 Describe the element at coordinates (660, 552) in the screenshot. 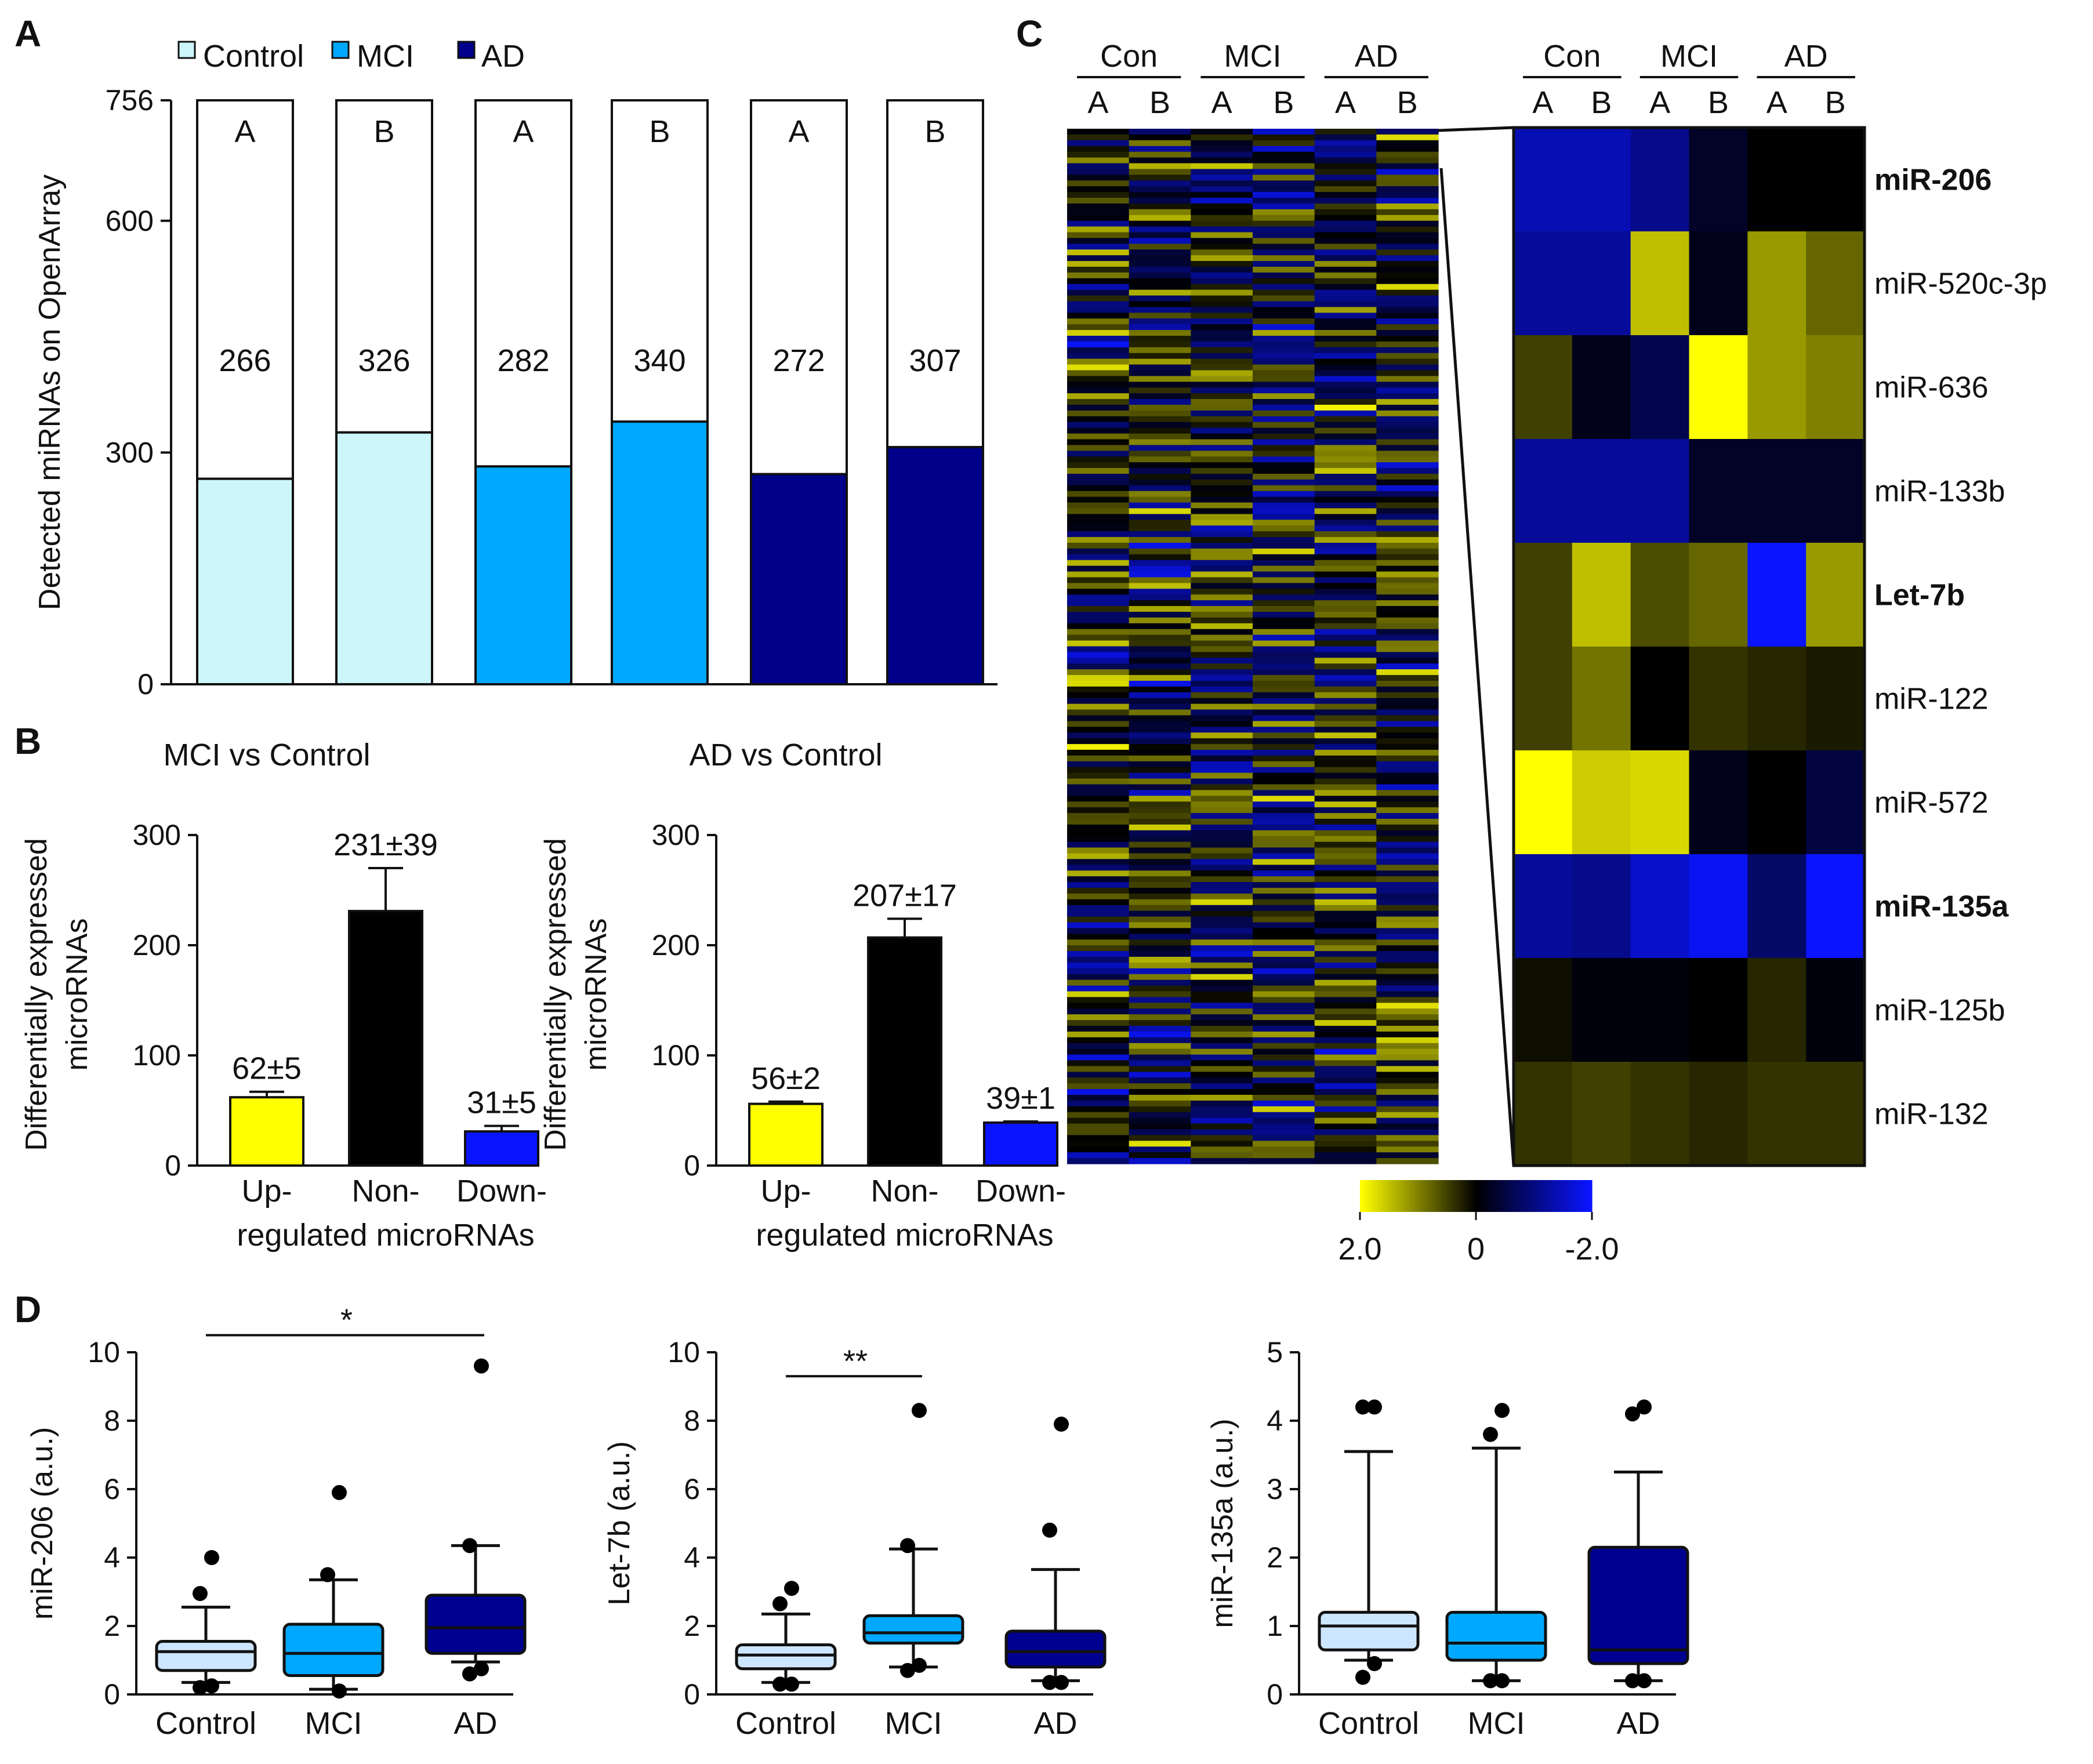

I see `bar-detected-segment` at that location.